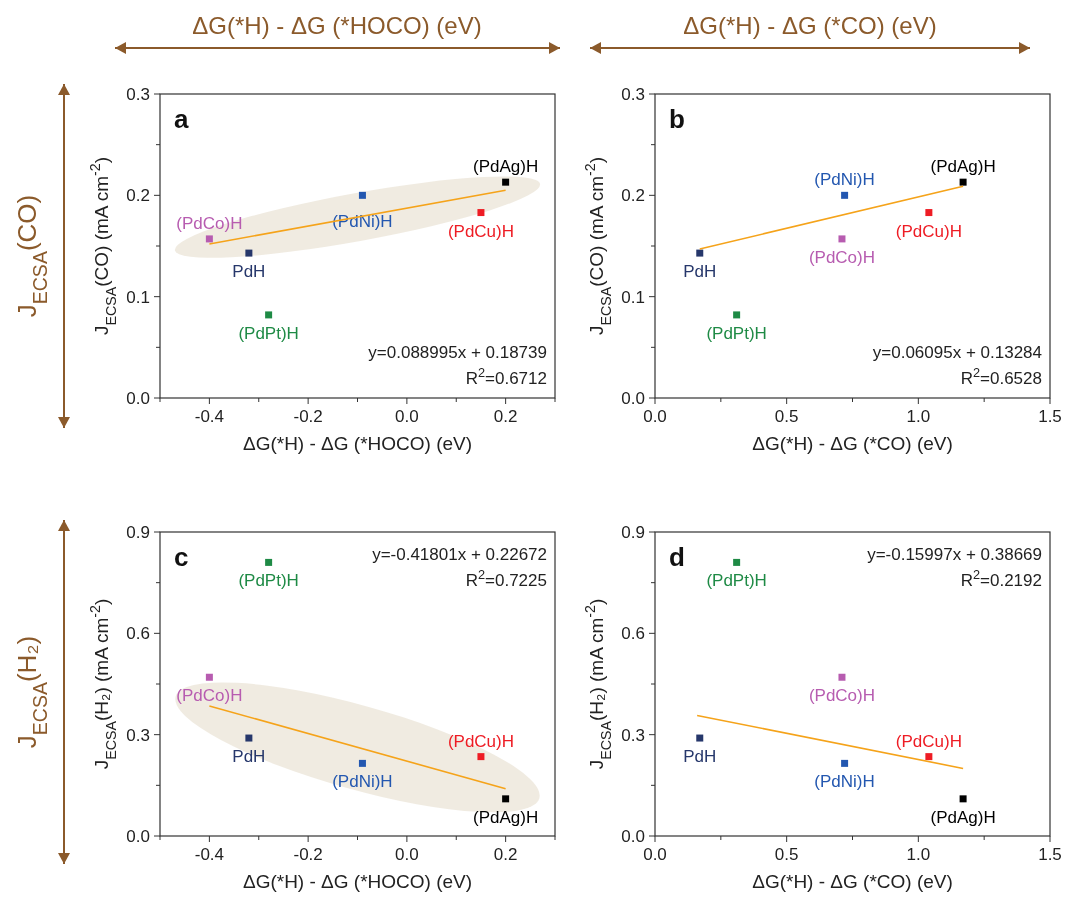  I want to click on annotation: y=0.088995x + 0.18739, so click(457, 352).